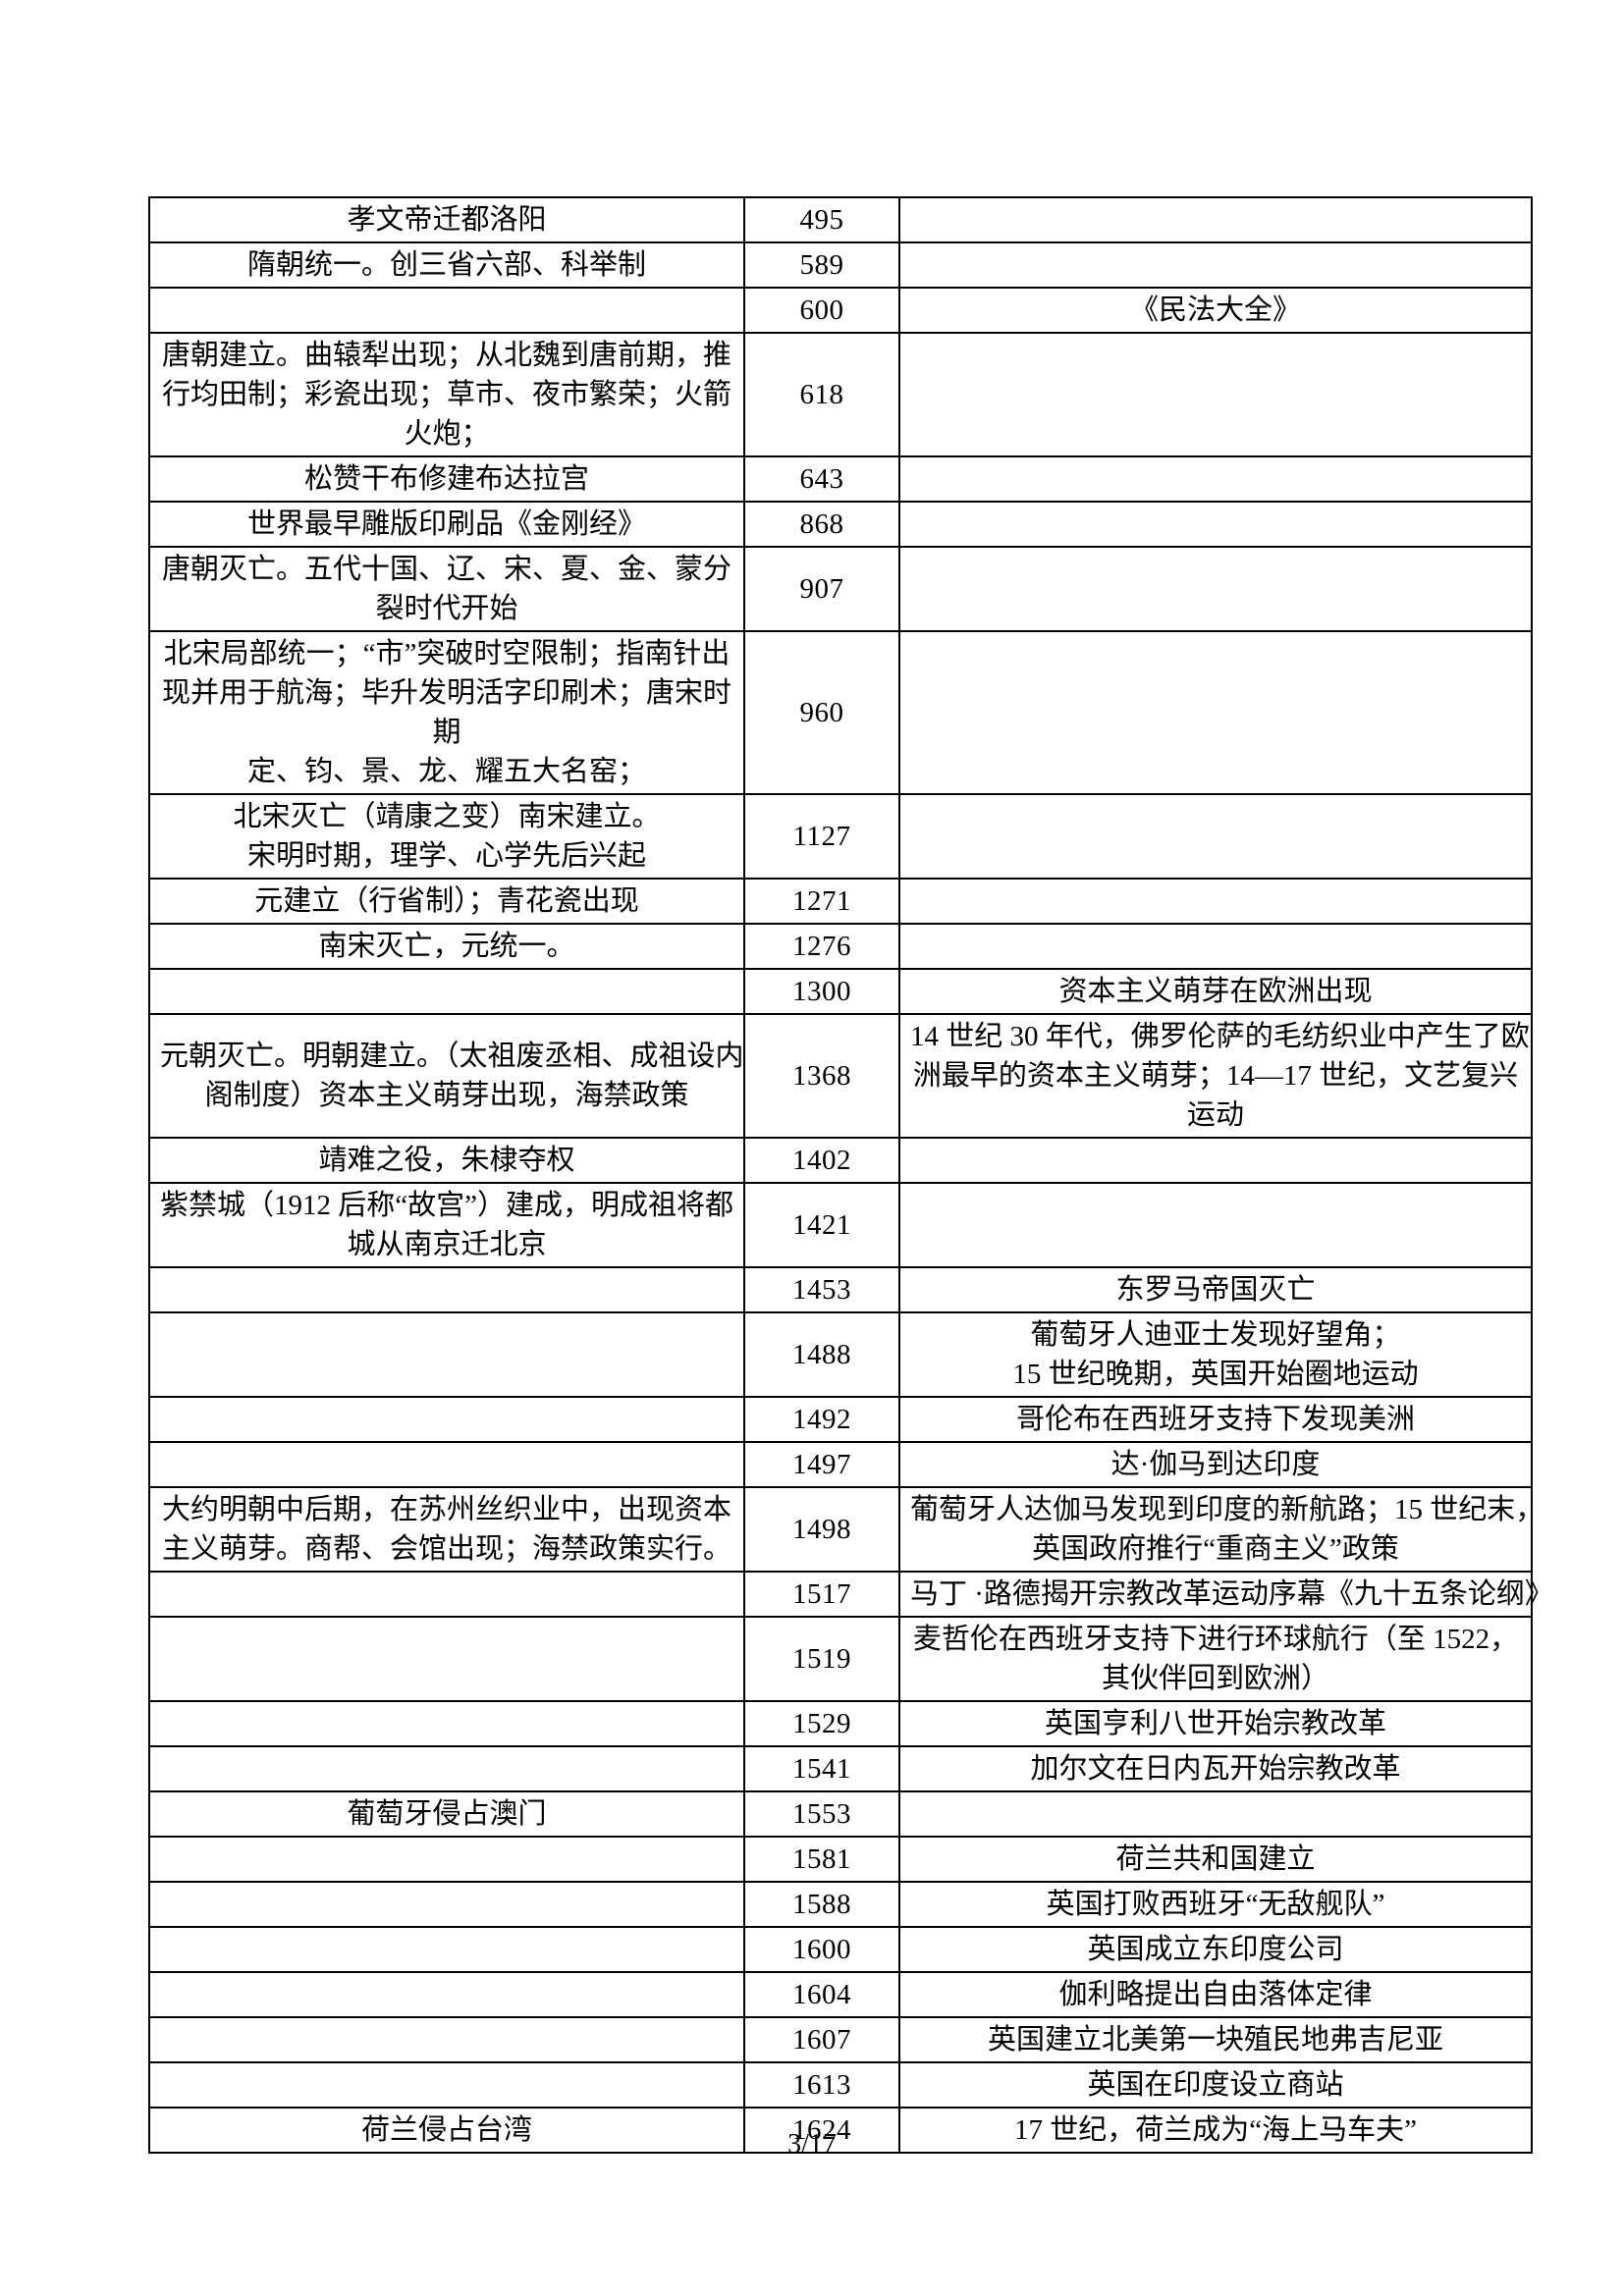  I want to click on table-row: 1488 葡萄牙人迪亚士发现好望角； 15 世纪晚期，英国开始圈地运动, so click(840, 1354).